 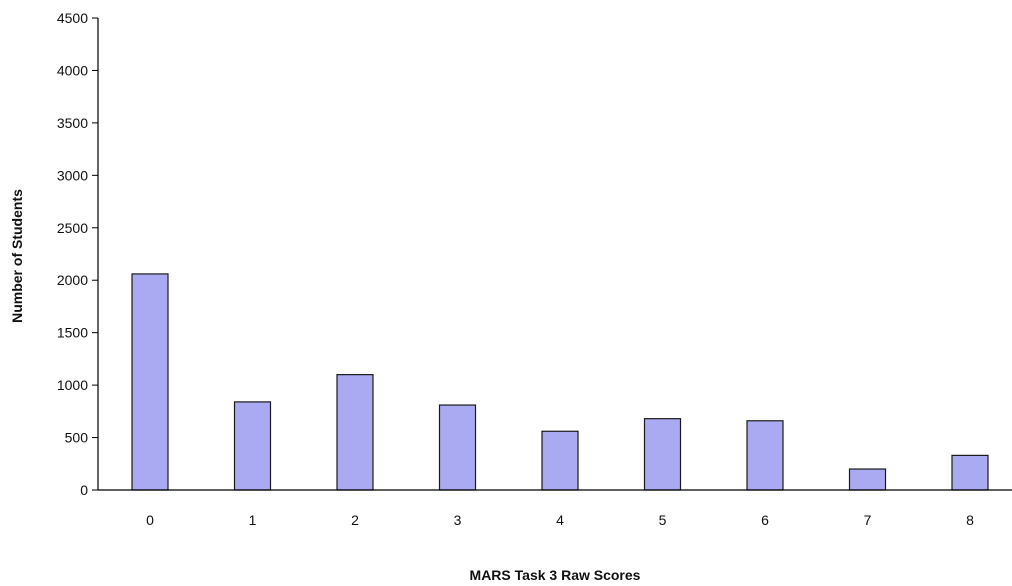 I want to click on y-tick-label: 0, so click(x=84, y=490).